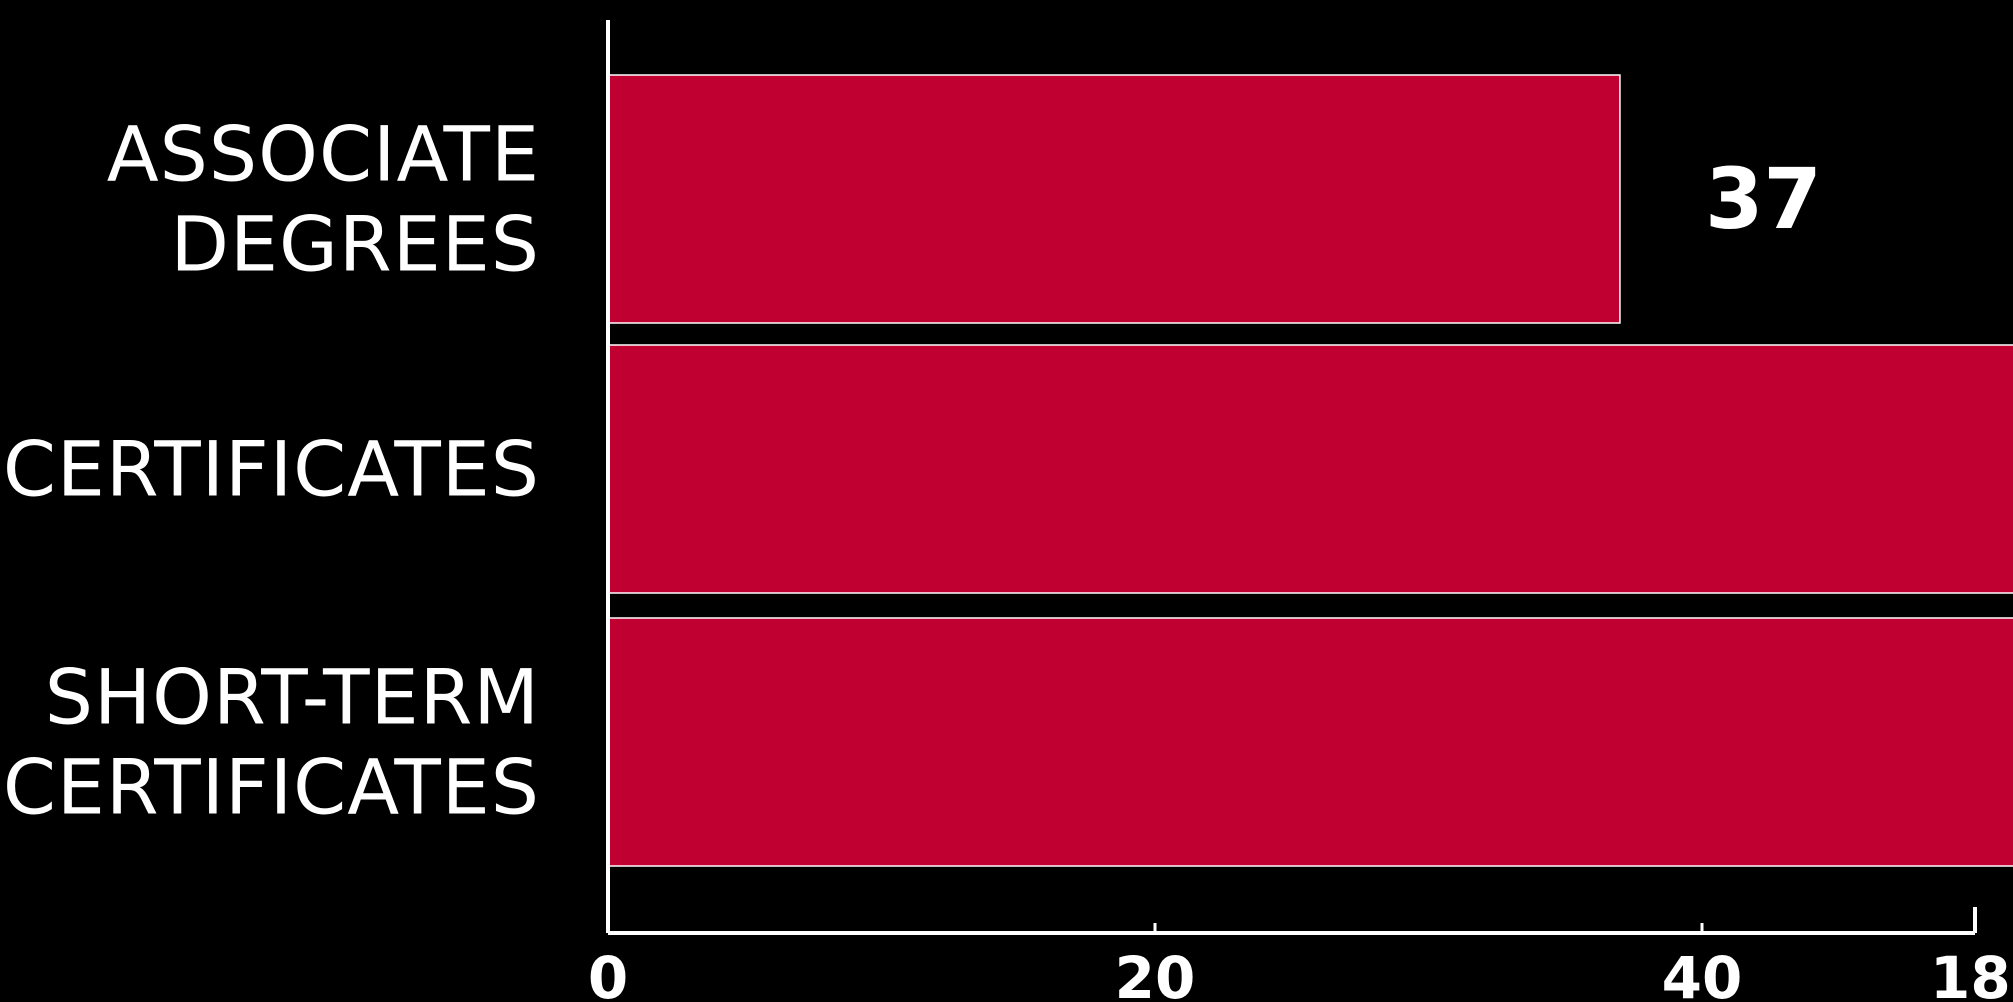 This screenshot has width=2013, height=1002. What do you see at coordinates (323, 154) in the screenshot?
I see `category-label-0-0: ASSOCIATE` at bounding box center [323, 154].